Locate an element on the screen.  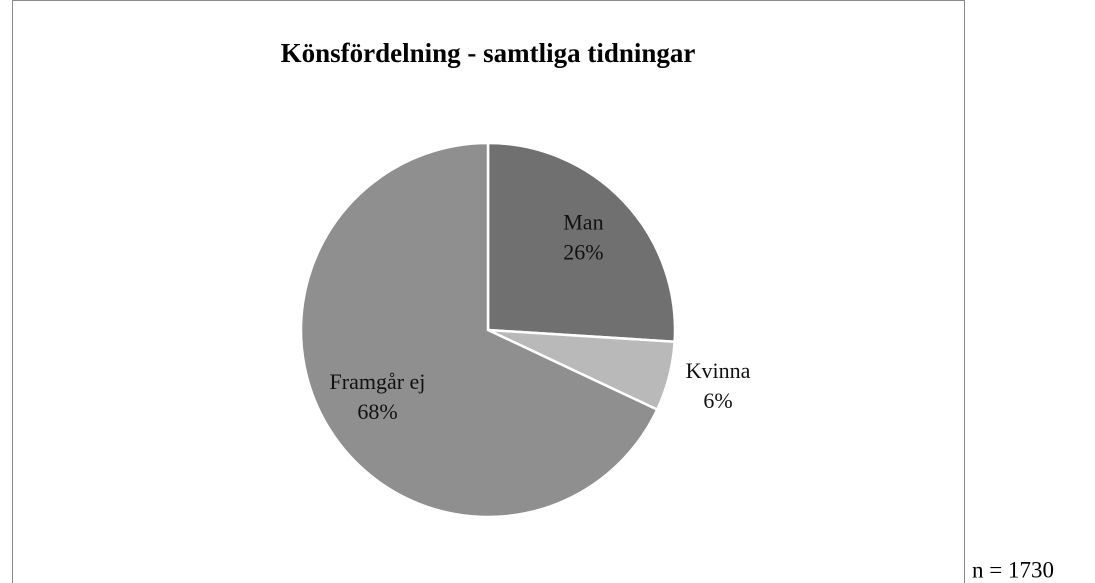
pie-slice is located at coordinates (581, 242).